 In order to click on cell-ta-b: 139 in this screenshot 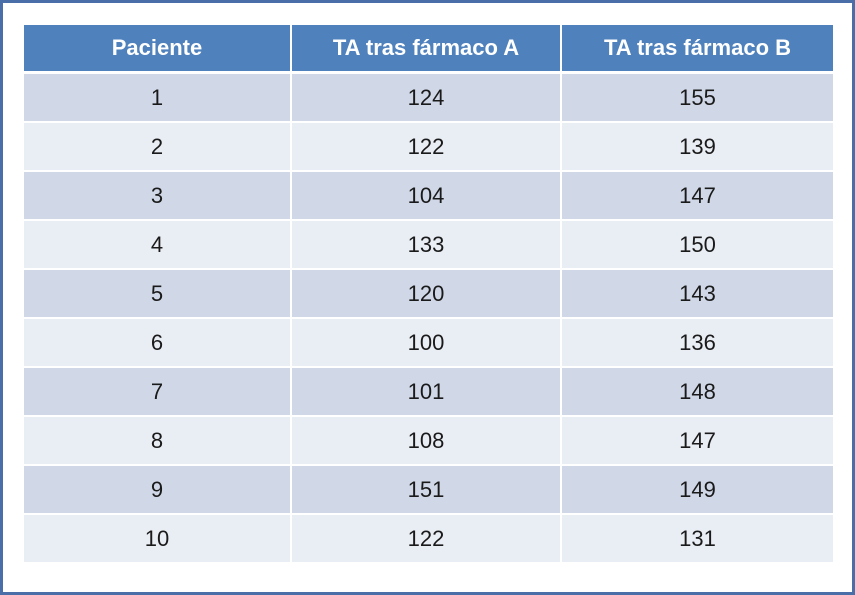, I will do `click(697, 147)`.